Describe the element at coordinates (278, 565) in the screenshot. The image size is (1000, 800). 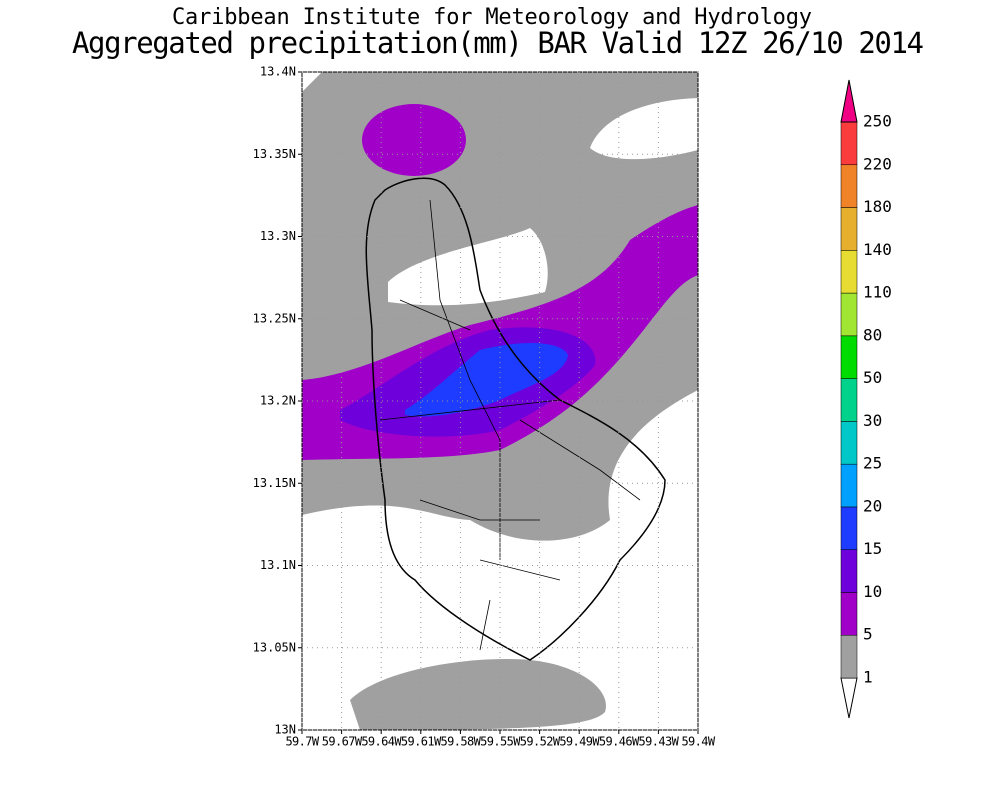
I see `y-tick-label: 13.1N` at that location.